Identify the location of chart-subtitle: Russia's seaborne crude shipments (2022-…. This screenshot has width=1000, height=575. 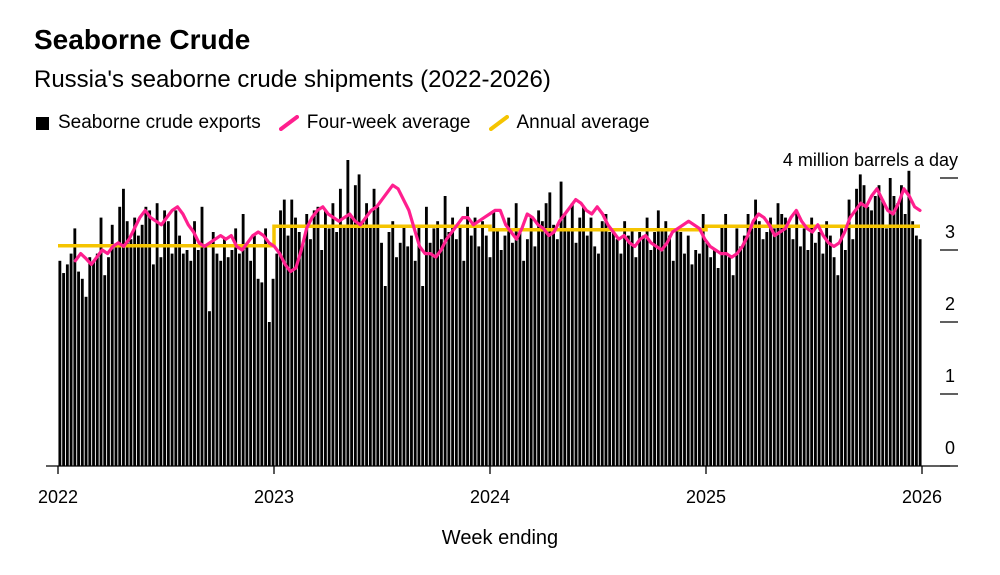
(292, 79).